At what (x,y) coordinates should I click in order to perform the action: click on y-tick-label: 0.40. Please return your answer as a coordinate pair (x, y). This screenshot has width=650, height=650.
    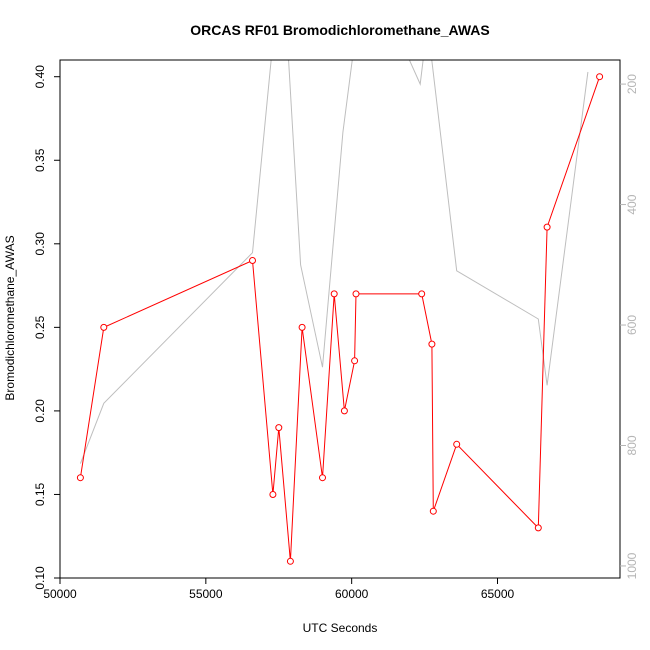
    Looking at the image, I should click on (40, 77).